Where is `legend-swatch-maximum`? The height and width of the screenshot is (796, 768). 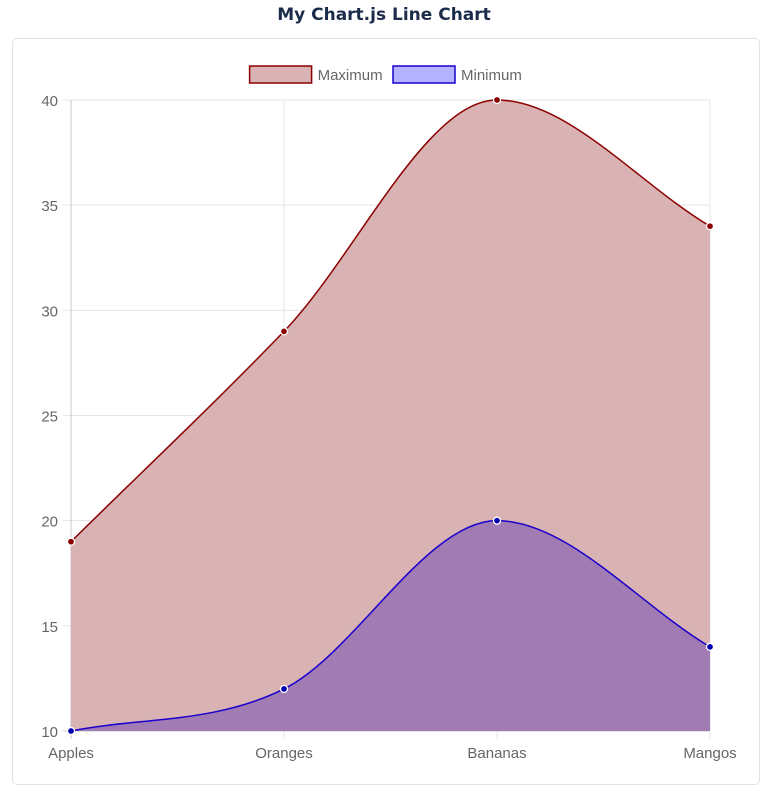
legend-swatch-maximum is located at coordinates (280, 74).